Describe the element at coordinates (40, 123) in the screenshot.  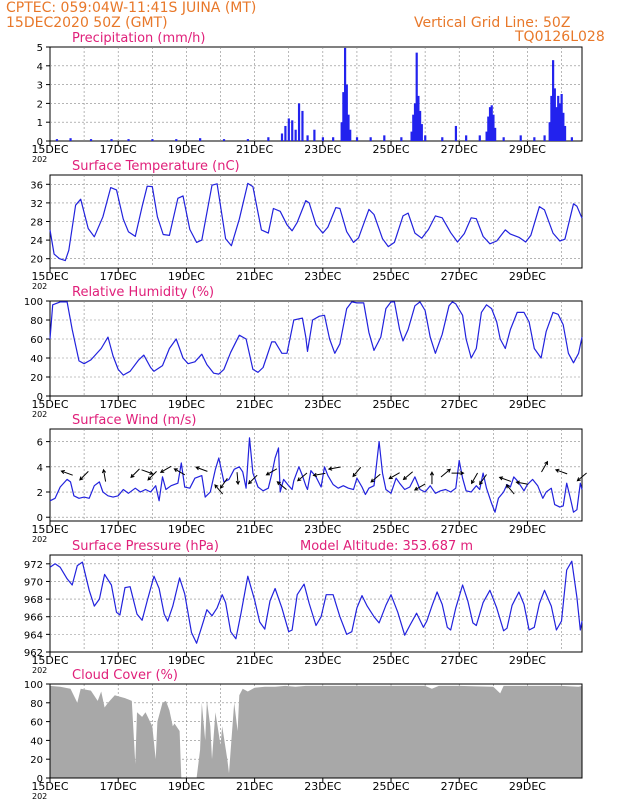
I see `y-tick-label: 1` at that location.